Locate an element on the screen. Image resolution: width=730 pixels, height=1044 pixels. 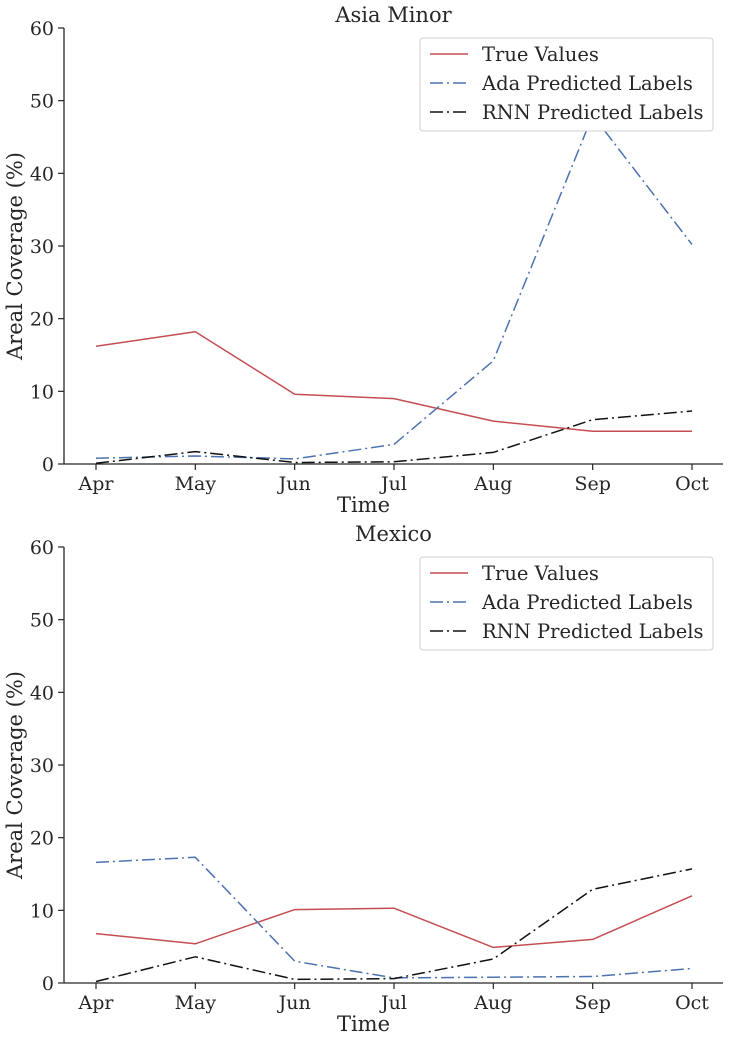
series-line-ada-predicted-labels is located at coordinates (394, 917).